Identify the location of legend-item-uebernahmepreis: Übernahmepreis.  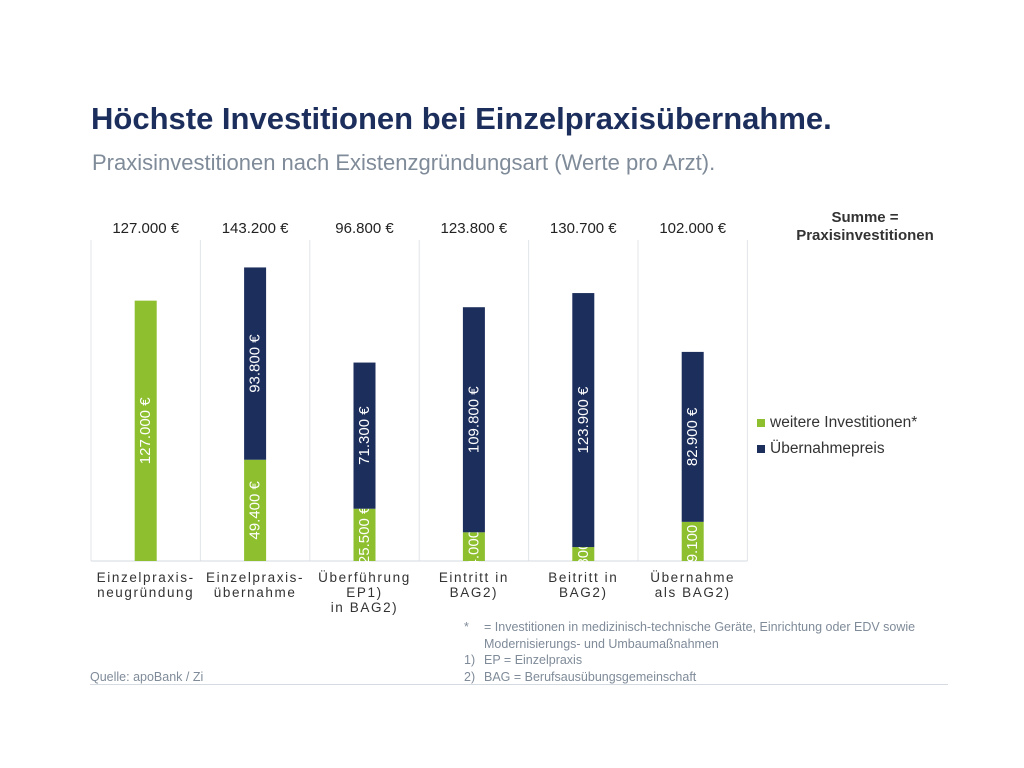
(837, 449).